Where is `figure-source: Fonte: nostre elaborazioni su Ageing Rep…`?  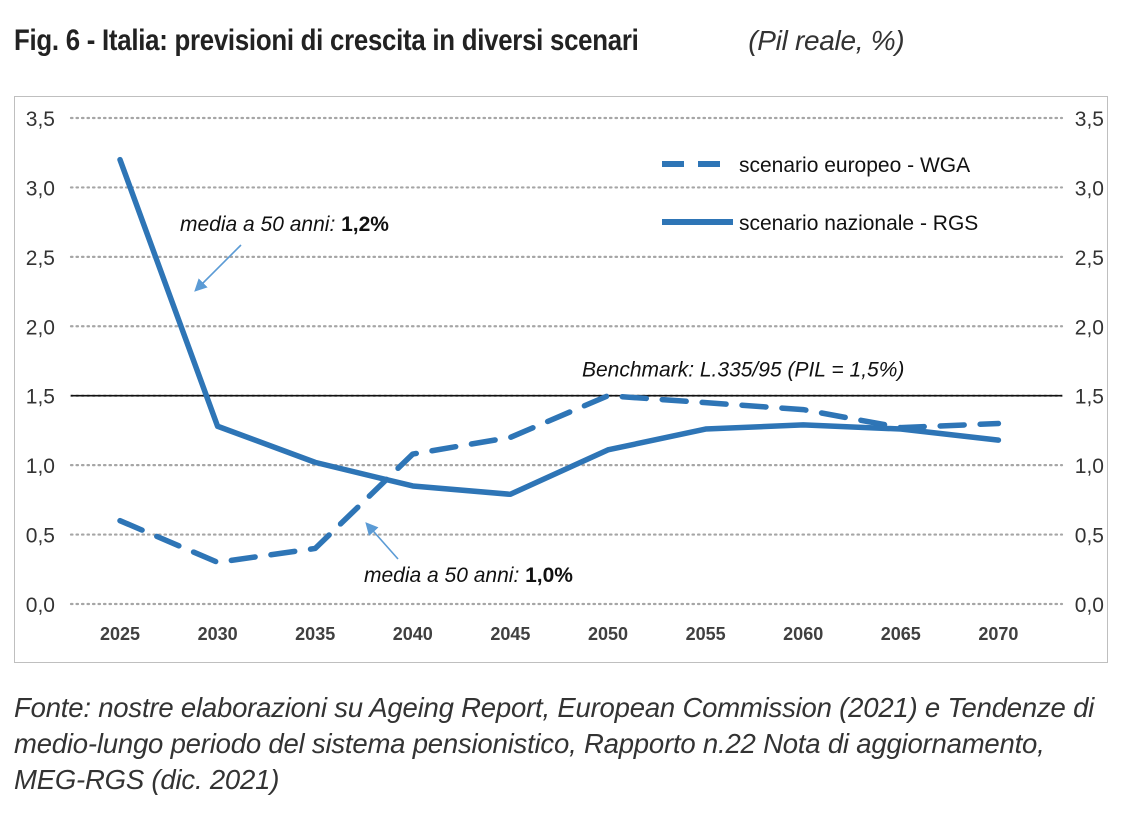 figure-source: Fonte: nostre elaborazioni su Ageing Rep… is located at coordinates (554, 743).